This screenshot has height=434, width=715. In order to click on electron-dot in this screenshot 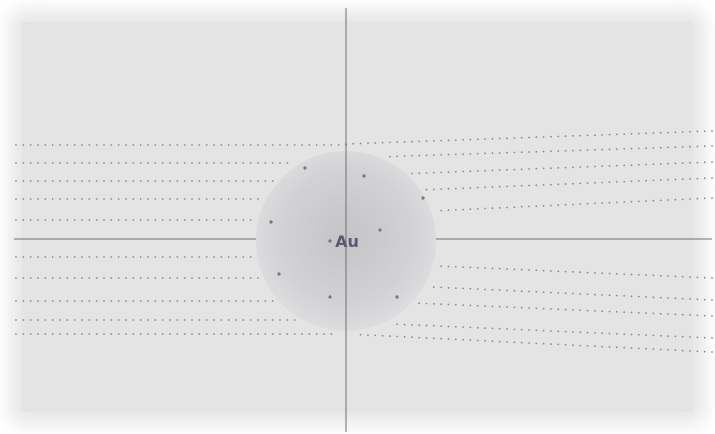, I will do `click(330, 241)`.